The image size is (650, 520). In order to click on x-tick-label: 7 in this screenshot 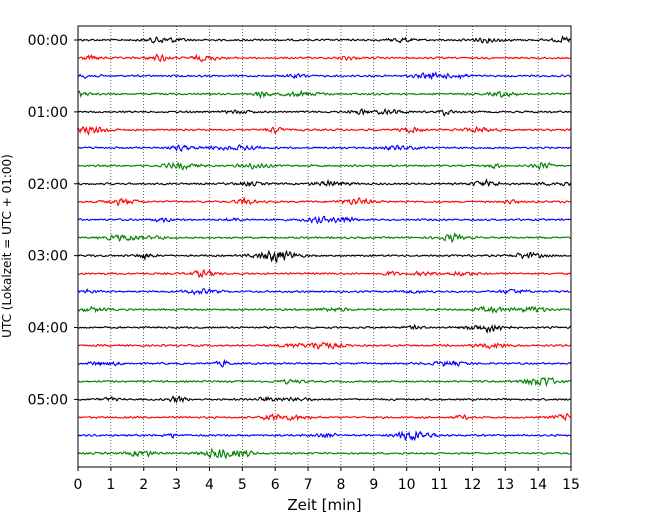, I will do `click(308, 485)`.